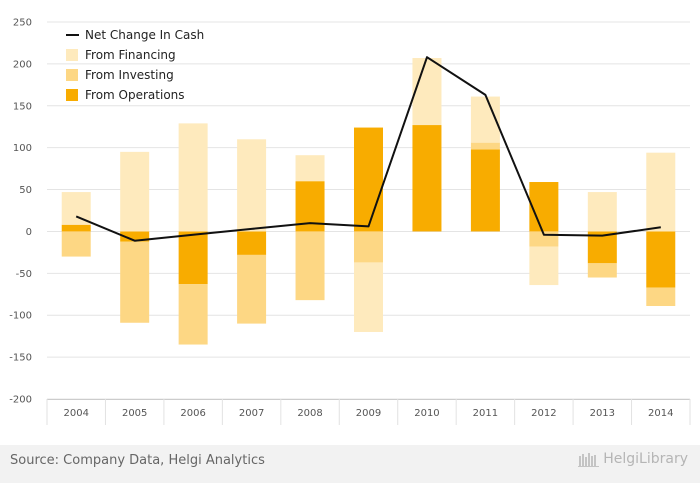 This screenshot has height=483, width=700. What do you see at coordinates (660, 413) in the screenshot?
I see `x-tick-label: 2014` at bounding box center [660, 413].